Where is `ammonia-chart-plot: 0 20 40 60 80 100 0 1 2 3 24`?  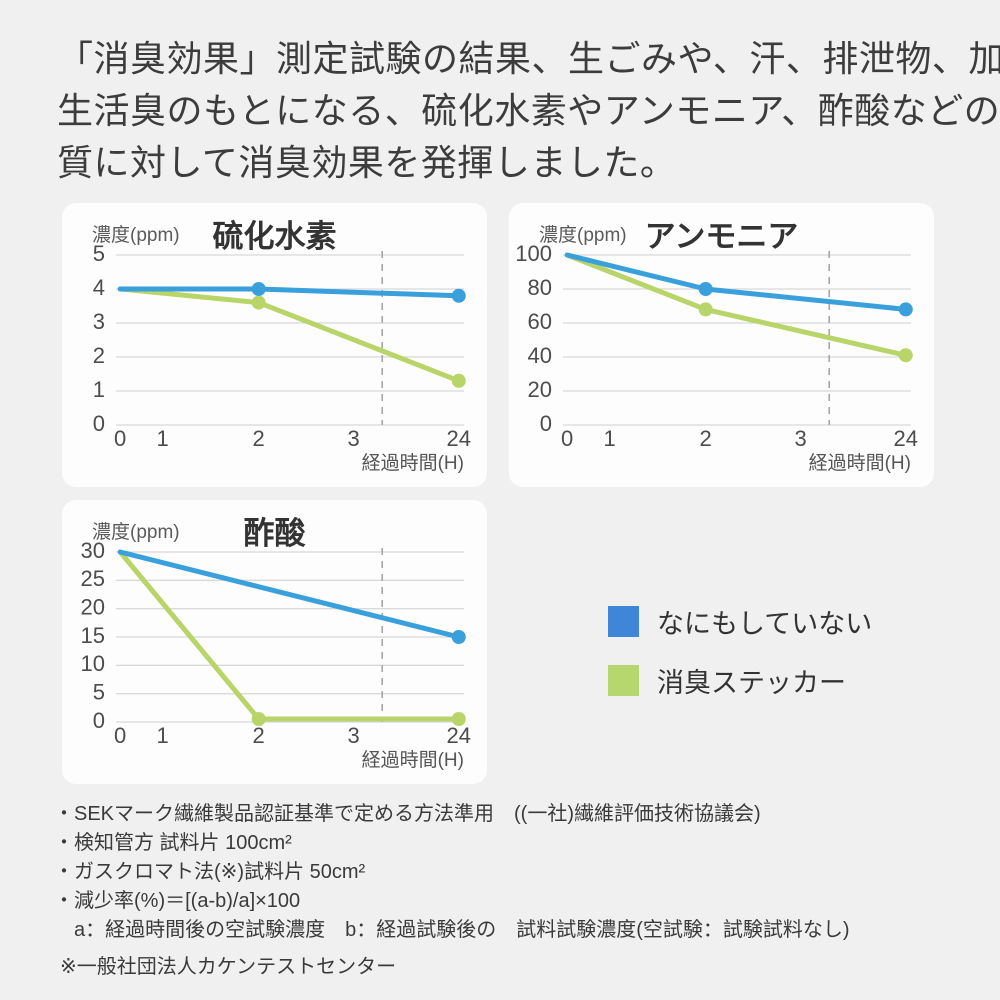 ammonia-chart-plot: 0 20 40 60 80 100 0 1 2 3 24 is located at coordinates (716, 346).